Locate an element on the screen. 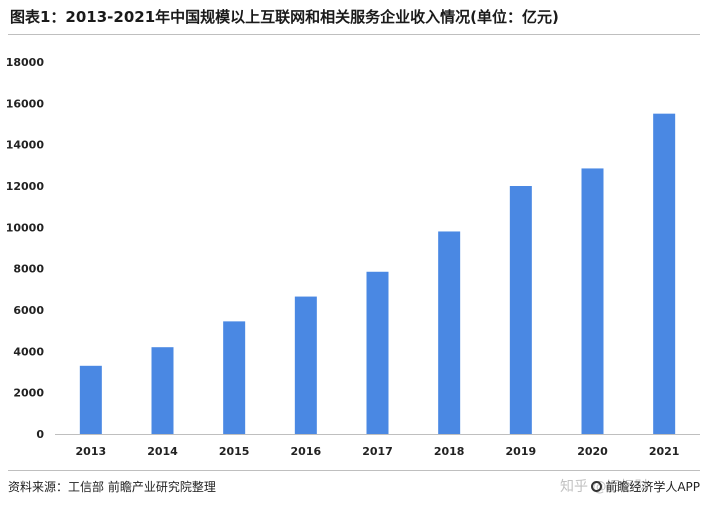  brand-label: 前瞻经济学人APP is located at coordinates (645, 486).